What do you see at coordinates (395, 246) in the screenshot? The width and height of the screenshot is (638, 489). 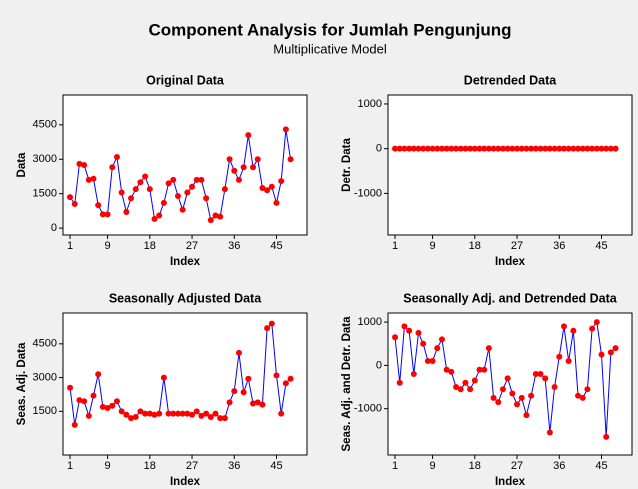 I see `x-tick-label: 1` at bounding box center [395, 246].